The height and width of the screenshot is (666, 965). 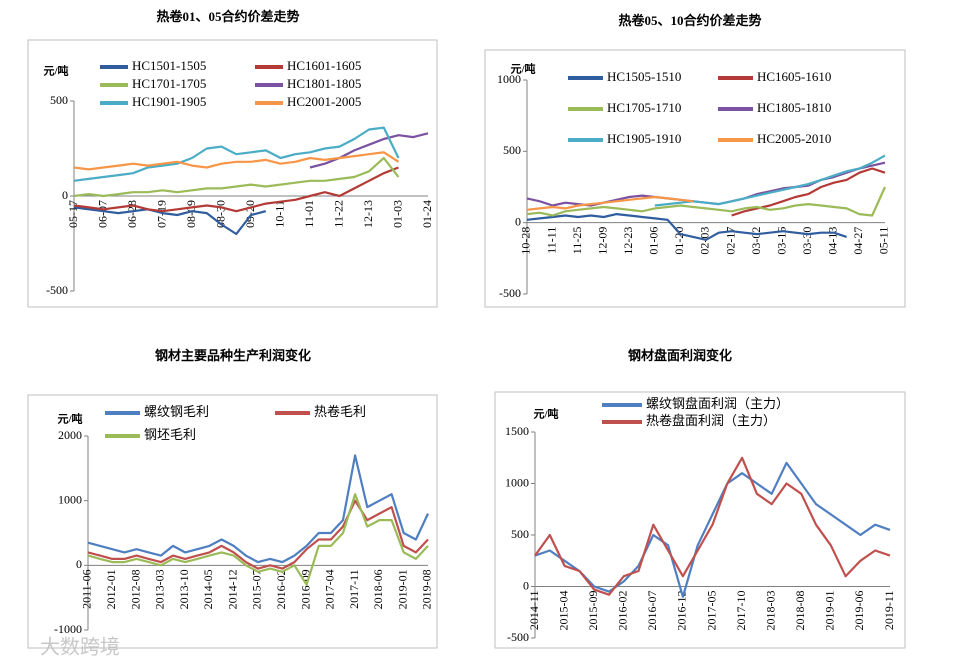 What do you see at coordinates (161, 214) in the screenshot?
I see `x-tick-label: 07-19` at bounding box center [161, 214].